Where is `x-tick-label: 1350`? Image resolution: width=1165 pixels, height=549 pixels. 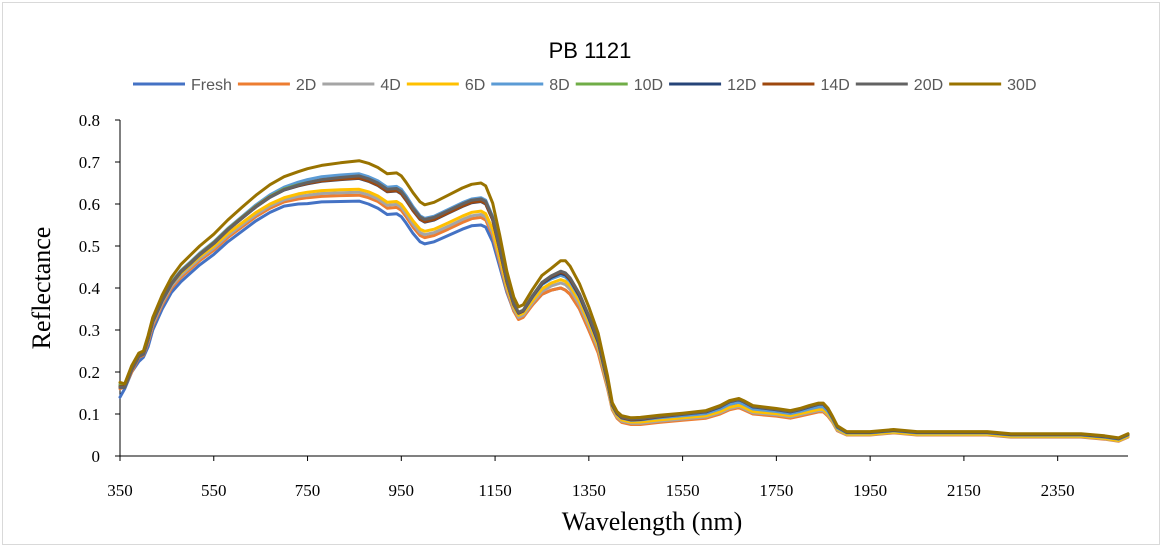 x-tick-label: 1350 is located at coordinates (589, 490).